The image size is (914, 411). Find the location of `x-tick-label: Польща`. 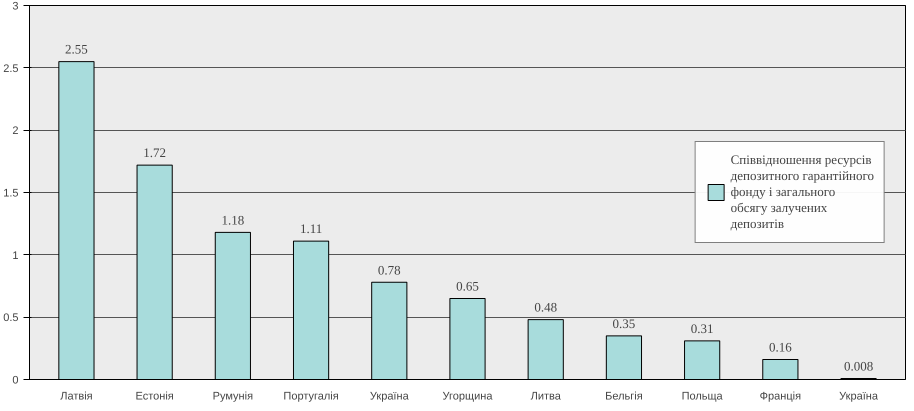

x-tick-label: Польща is located at coordinates (703, 396).